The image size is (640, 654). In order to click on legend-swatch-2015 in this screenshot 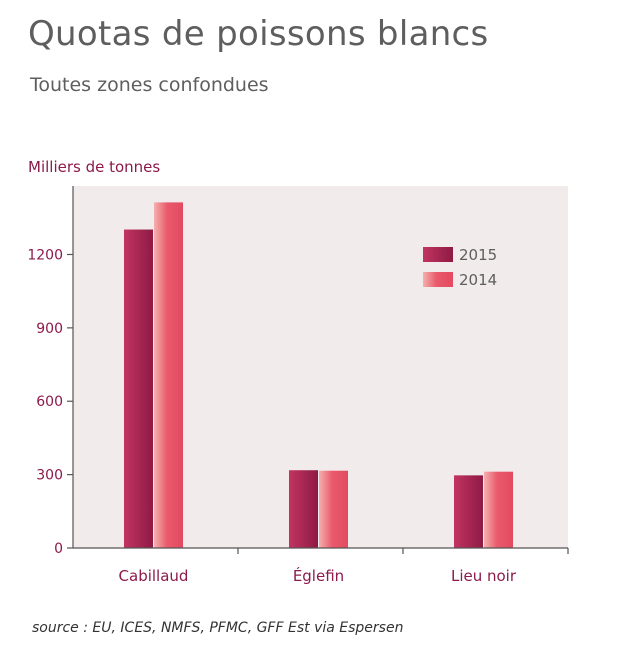, I will do `click(438, 254)`.